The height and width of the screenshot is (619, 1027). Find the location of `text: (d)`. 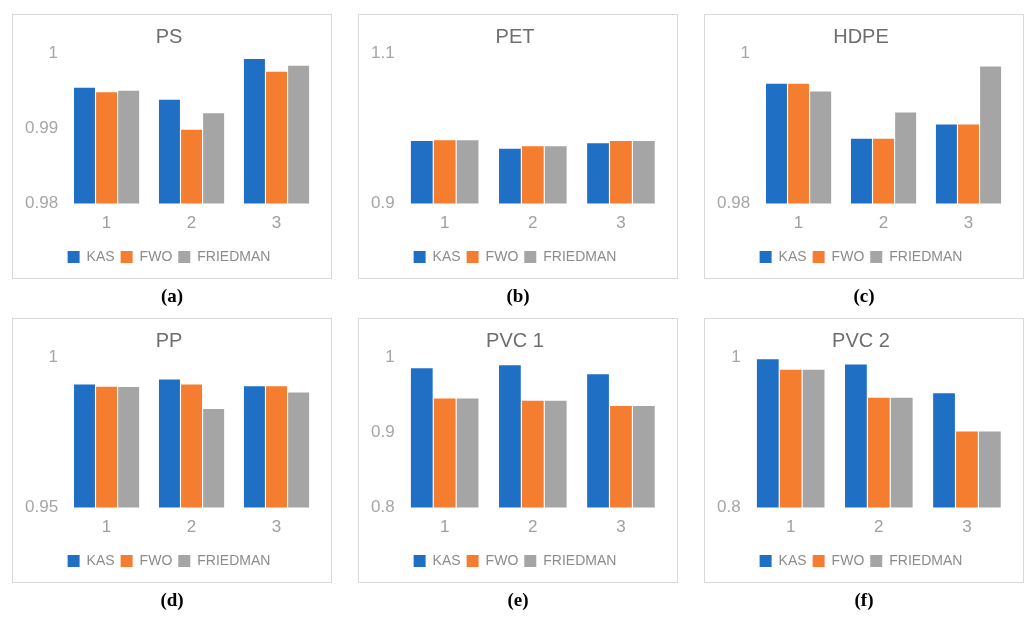

text: (d) is located at coordinates (172, 600).